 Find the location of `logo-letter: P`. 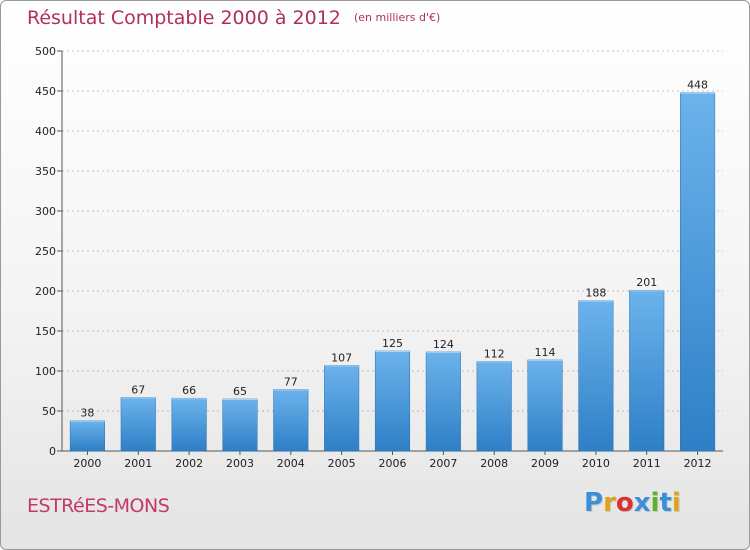

logo-letter: P is located at coordinates (594, 503).